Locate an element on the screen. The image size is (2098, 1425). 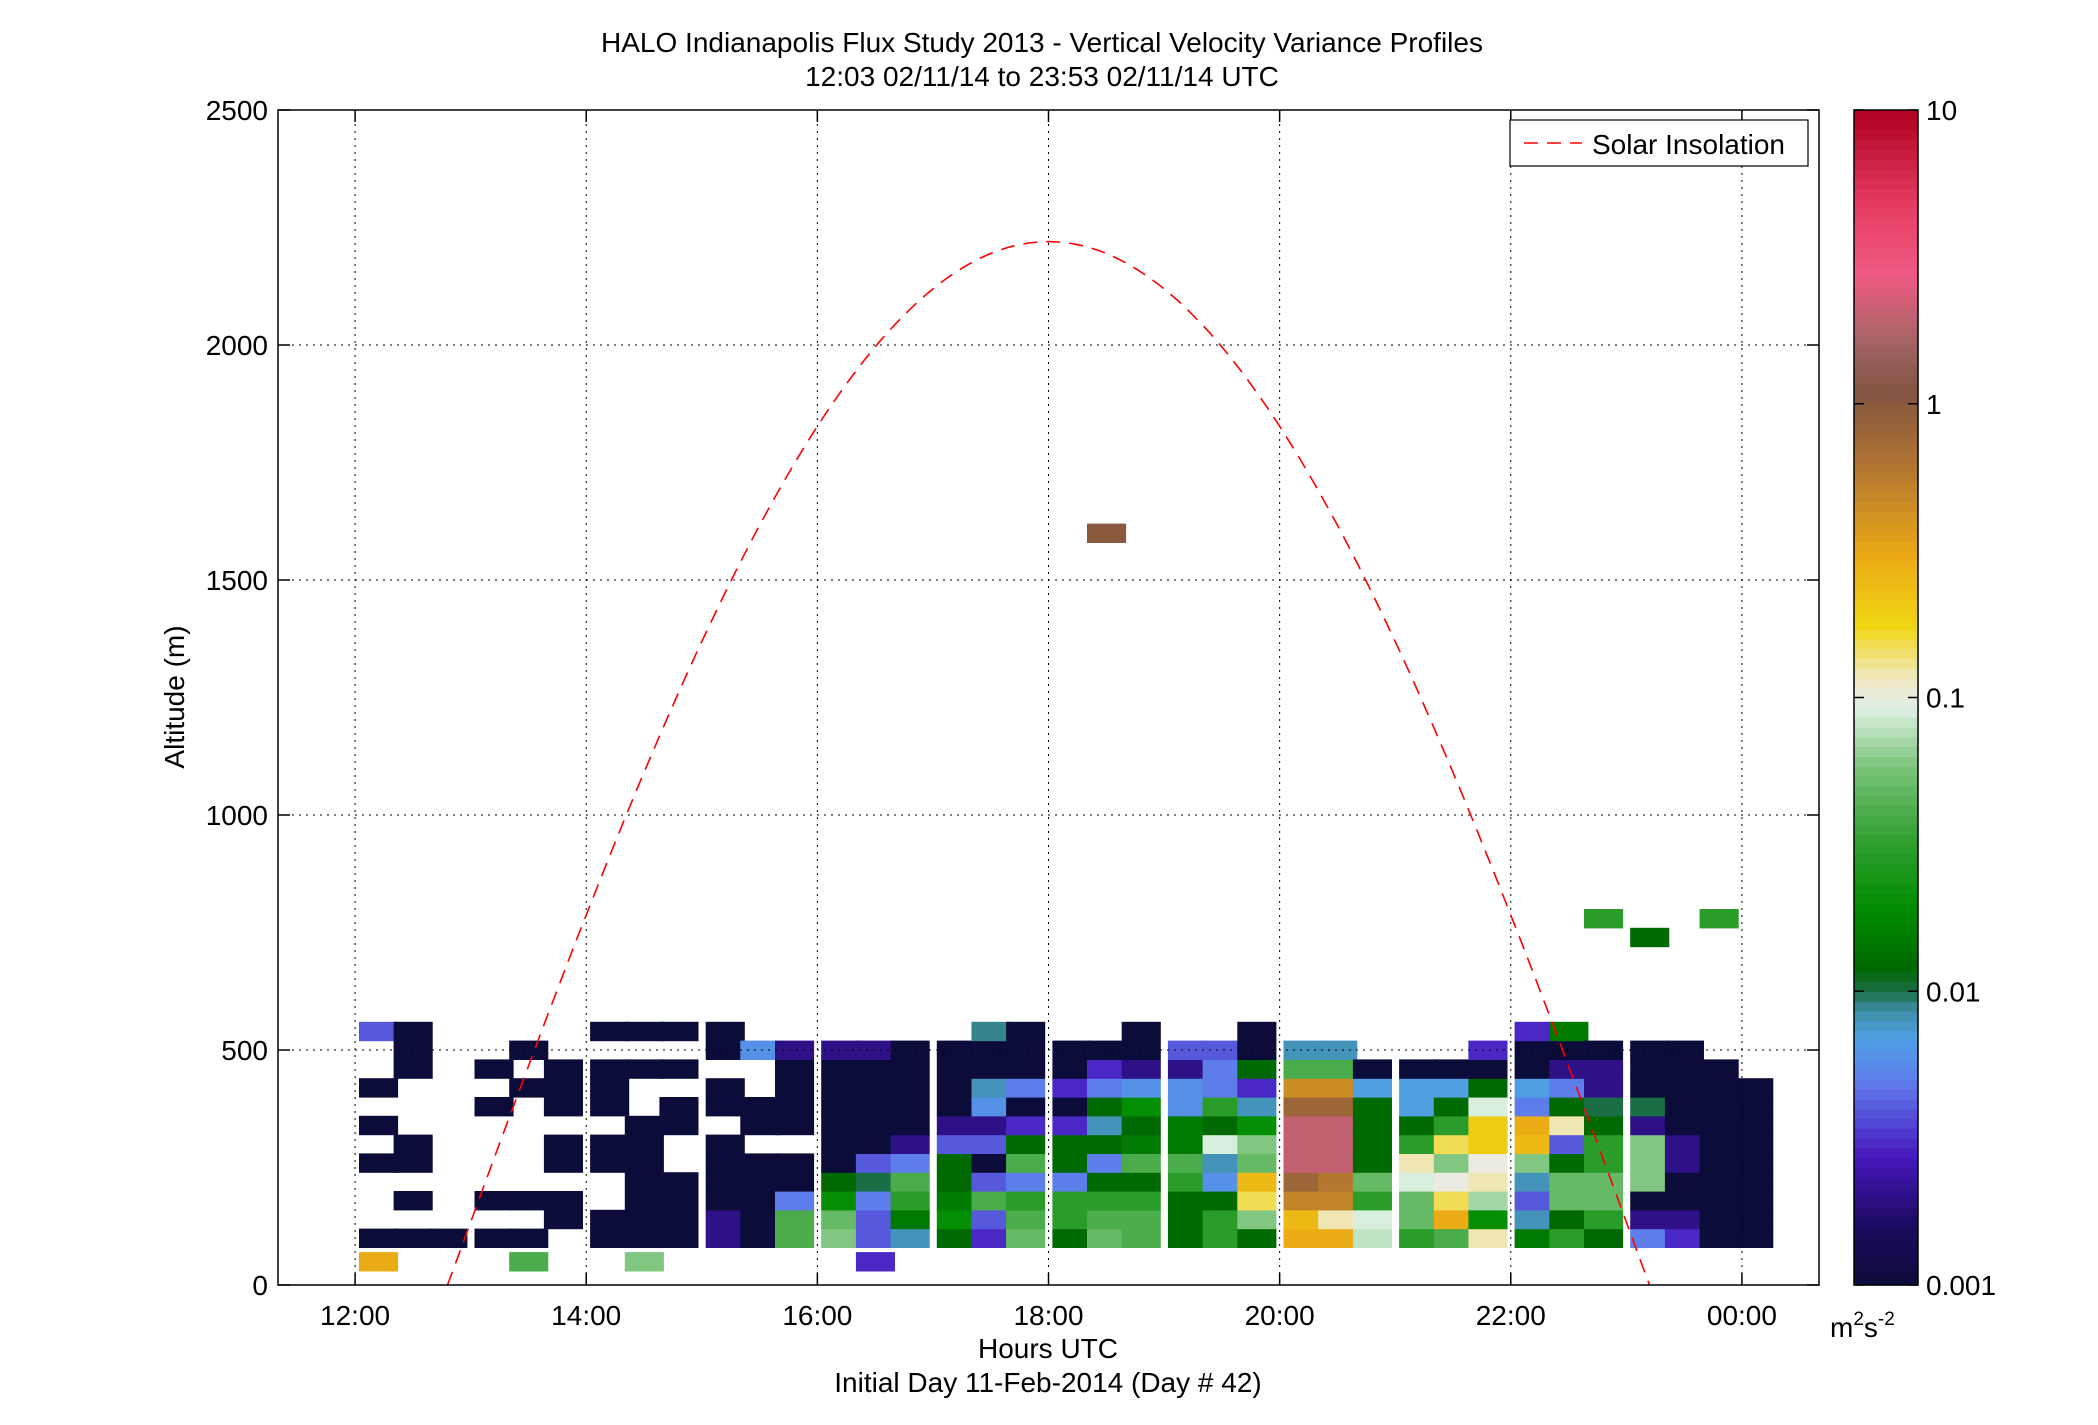
y-tick-label: 500 is located at coordinates (244, 1050).